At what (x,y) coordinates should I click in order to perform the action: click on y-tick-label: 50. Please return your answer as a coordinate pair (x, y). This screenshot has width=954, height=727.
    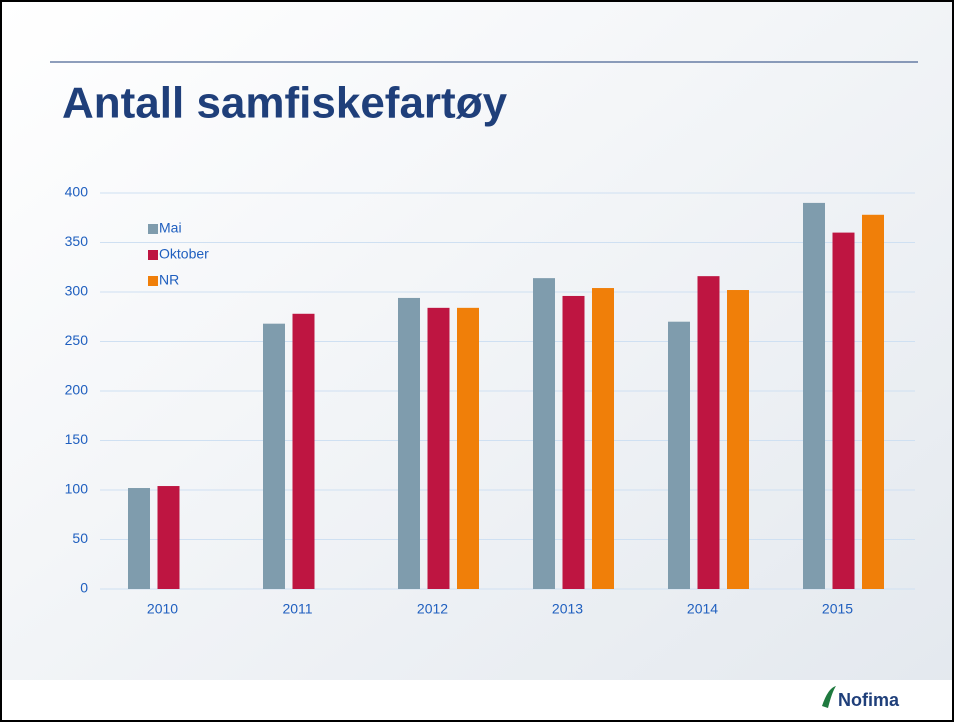
    Looking at the image, I should click on (80, 538).